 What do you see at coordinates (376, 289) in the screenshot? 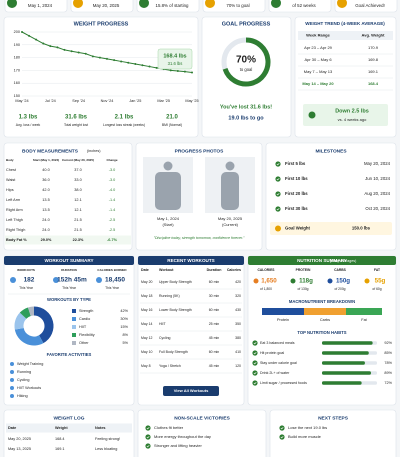
I see `label: of 60g` at bounding box center [376, 289].